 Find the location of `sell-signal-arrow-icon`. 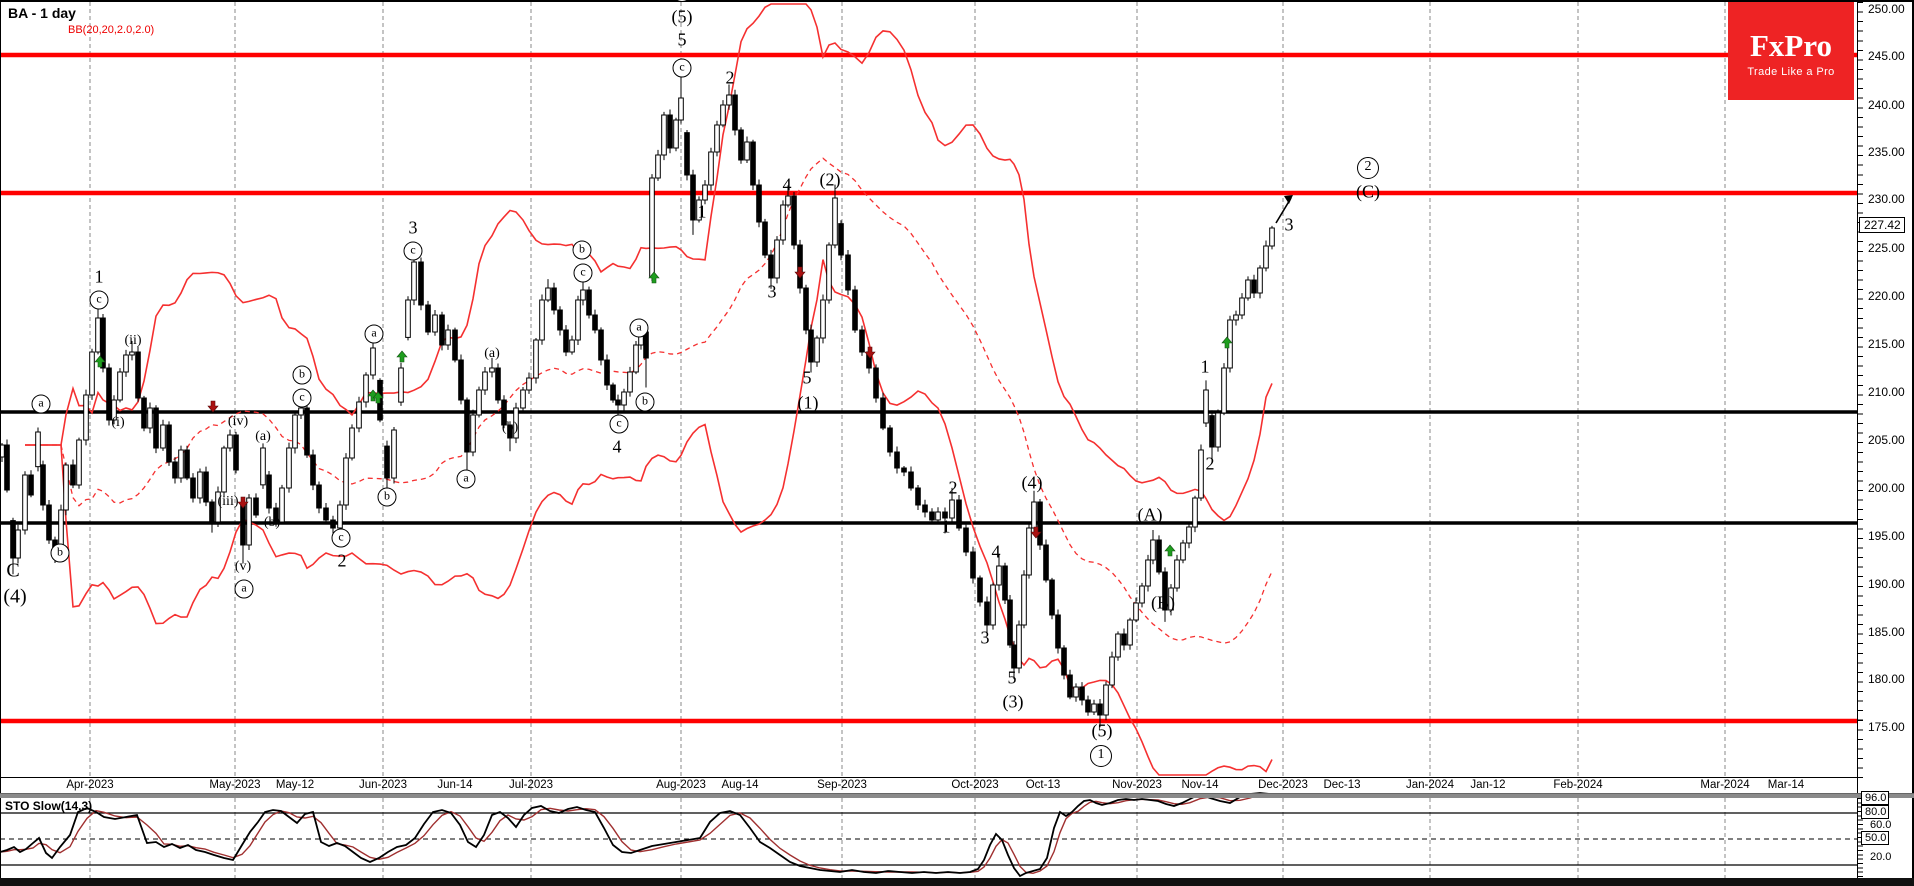

sell-signal-arrow-icon is located at coordinates (870, 352).